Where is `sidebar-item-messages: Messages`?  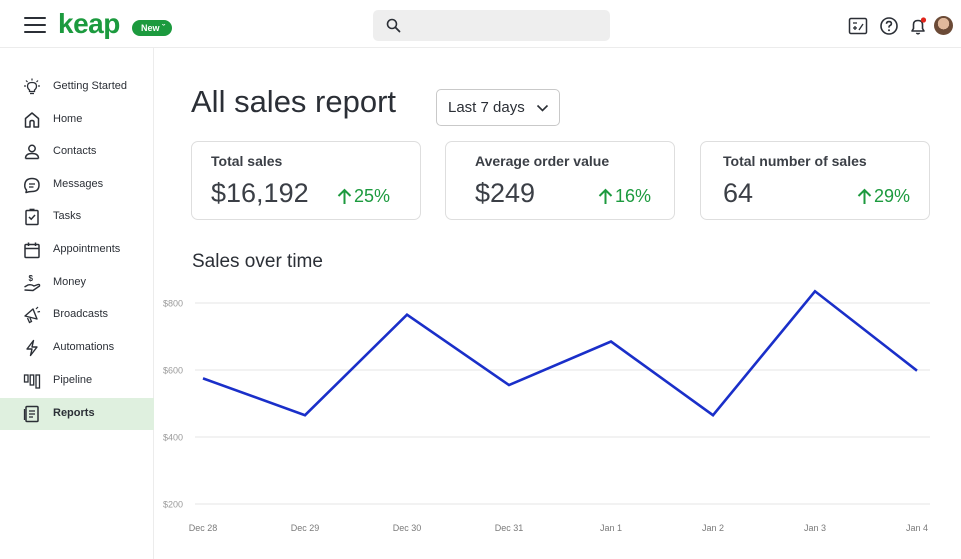
sidebar-item-messages: Messages is located at coordinates (77, 185).